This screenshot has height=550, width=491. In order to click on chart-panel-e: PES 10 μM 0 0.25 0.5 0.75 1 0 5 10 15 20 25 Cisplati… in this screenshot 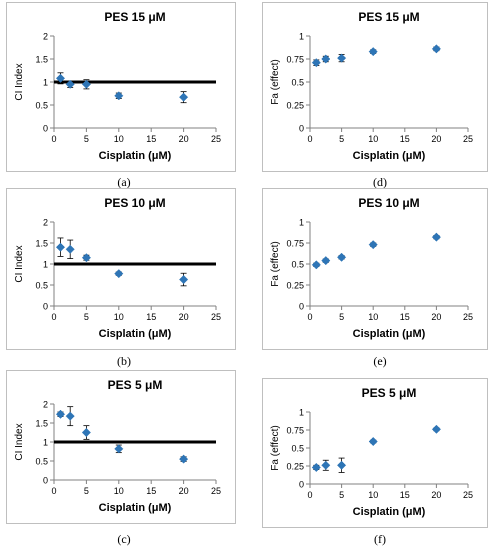, I will do `click(375, 269)`.